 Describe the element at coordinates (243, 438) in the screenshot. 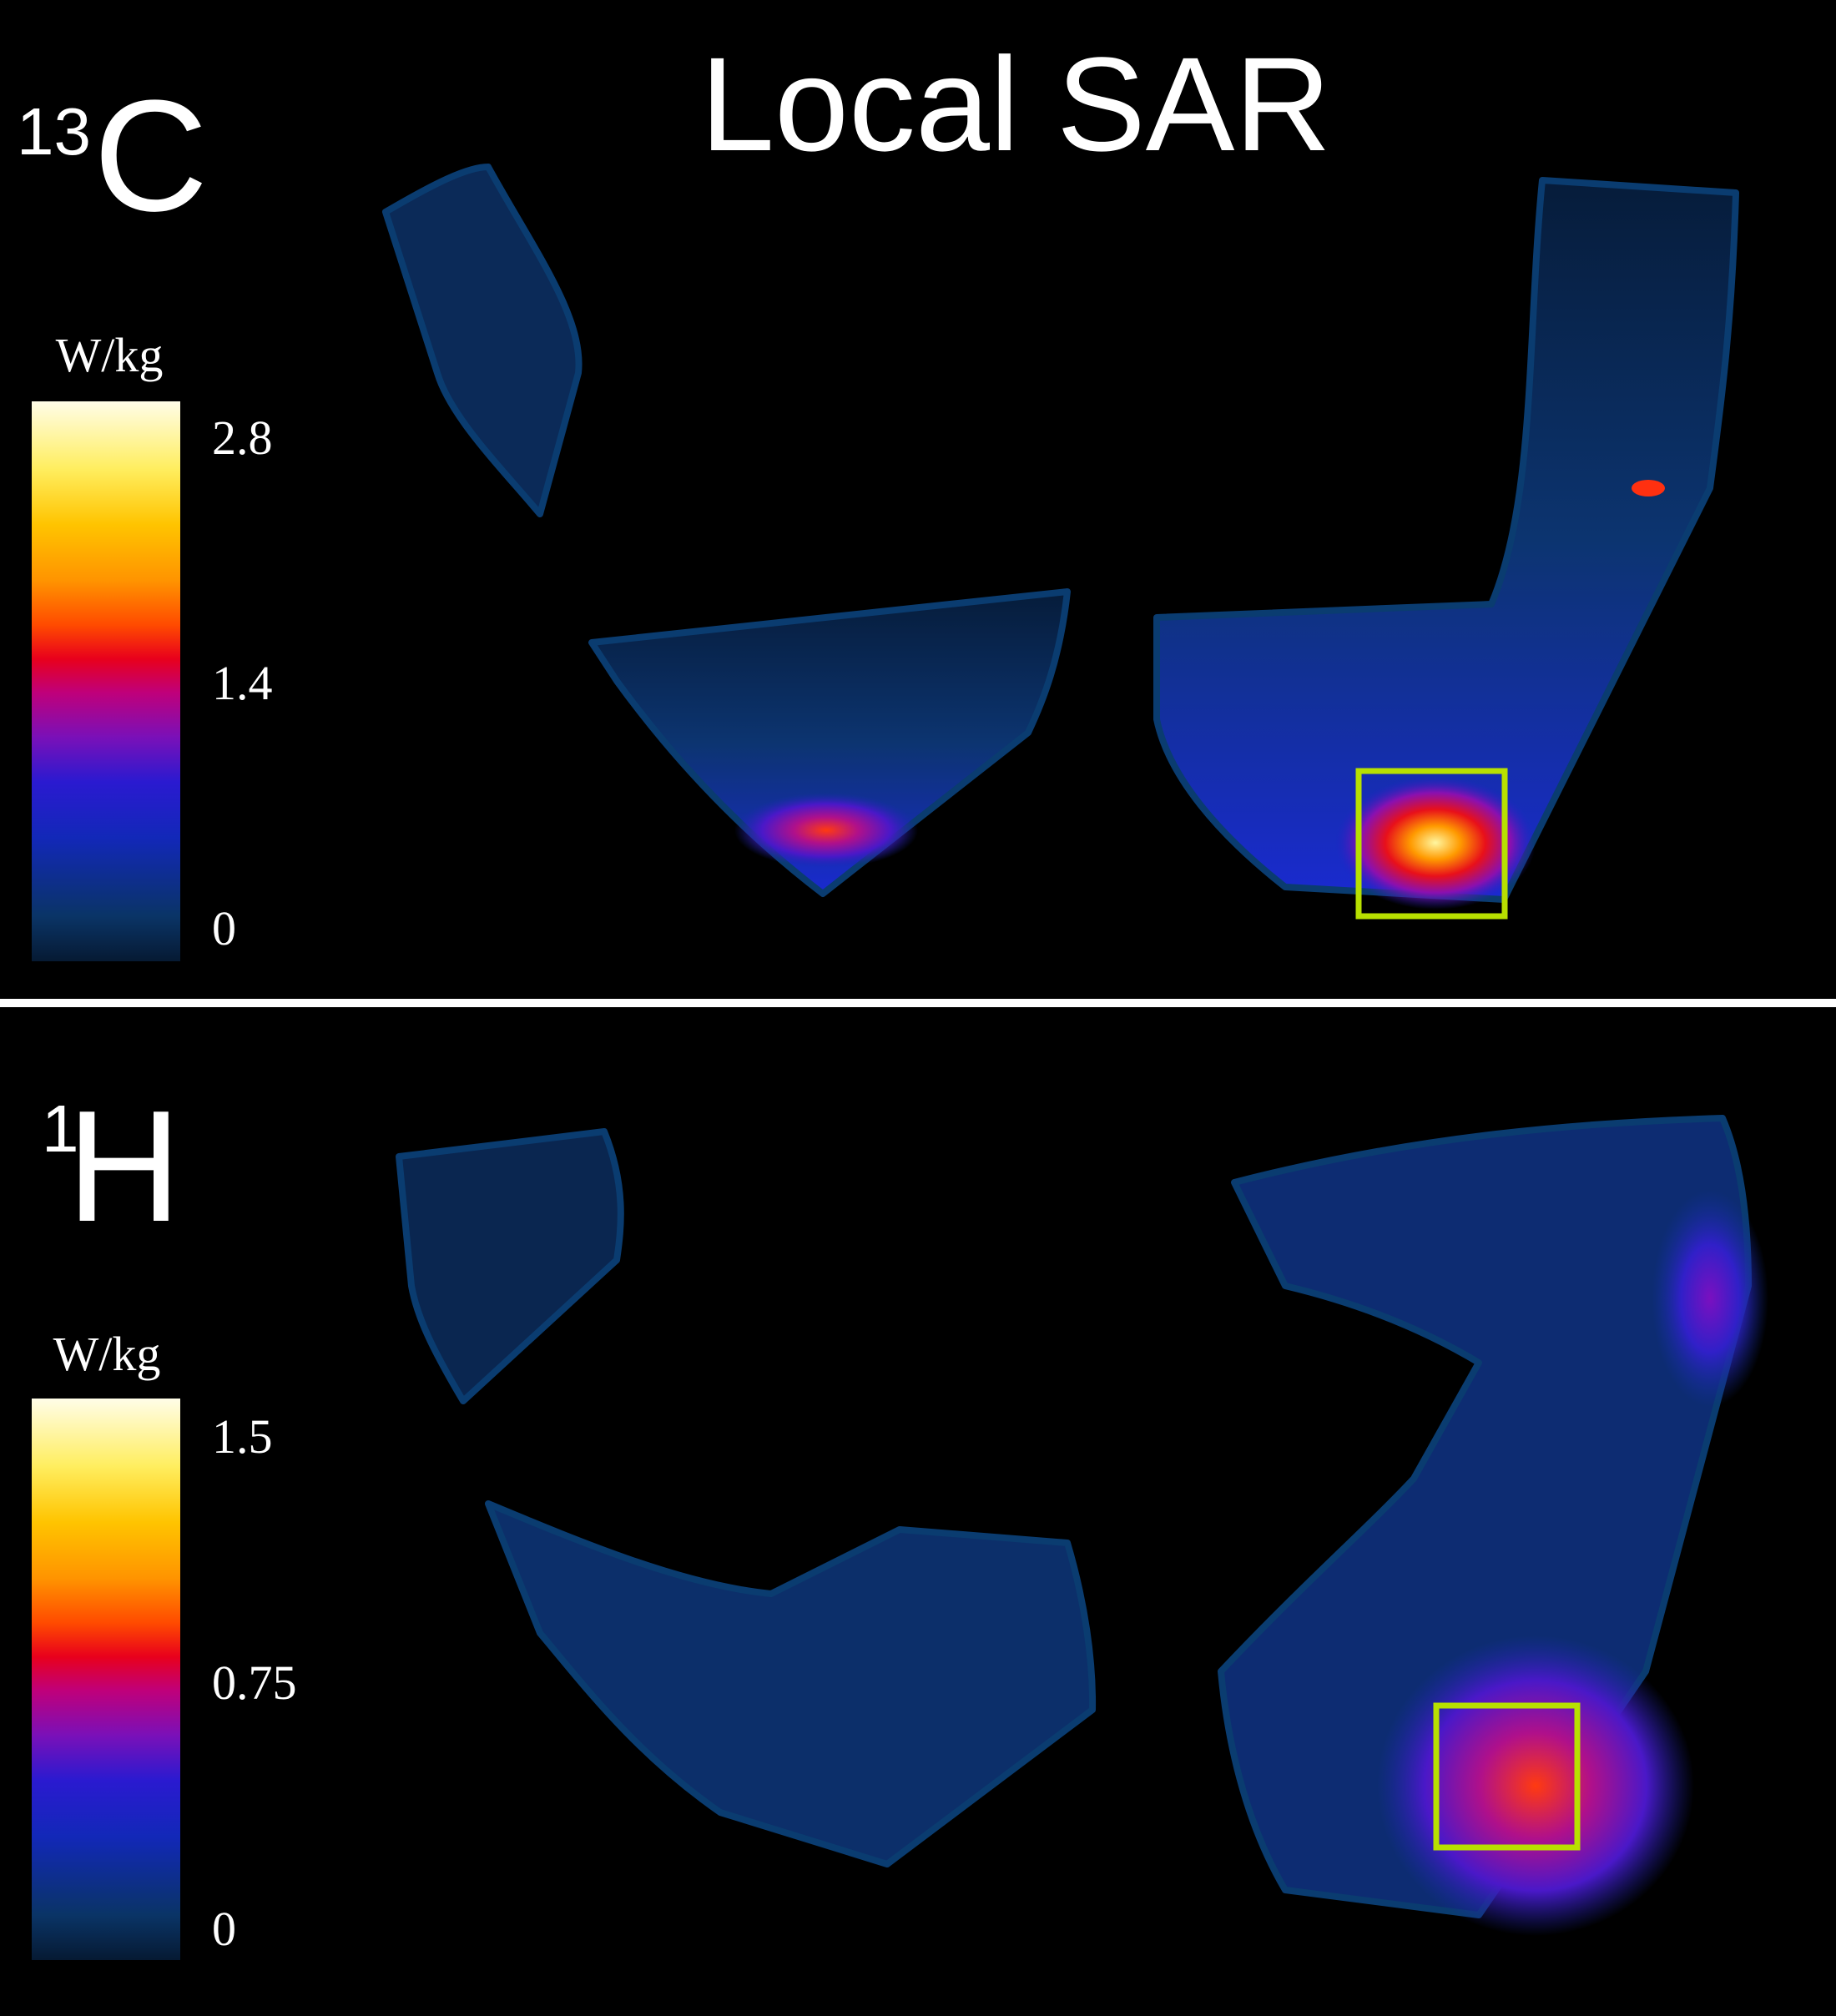

I see `colorbar-tick-label: 2.8` at that location.